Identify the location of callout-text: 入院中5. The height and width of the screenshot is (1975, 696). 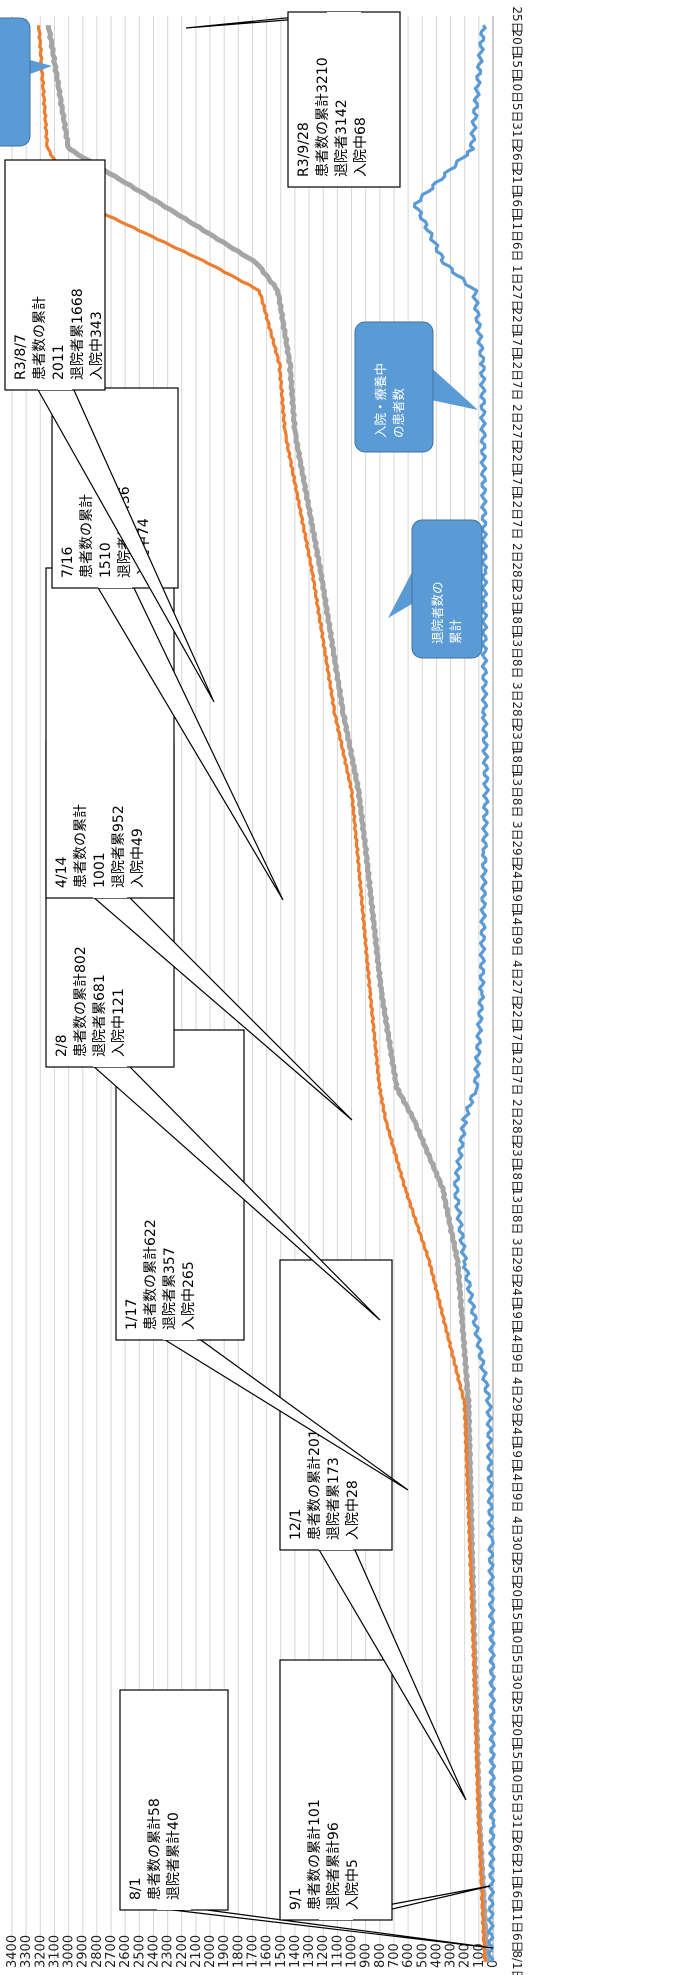
(353, 1884).